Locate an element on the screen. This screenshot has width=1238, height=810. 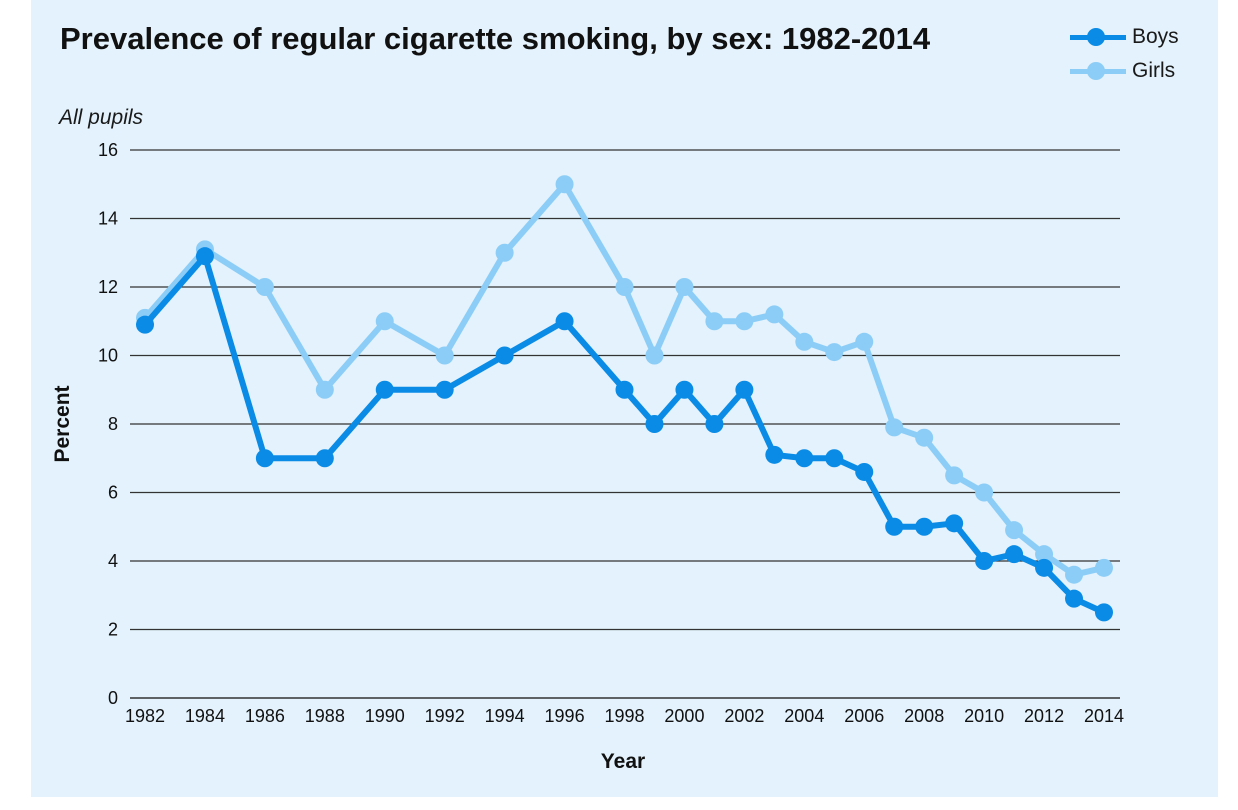
x-tick-label-2008: 2008 is located at coordinates (924, 716).